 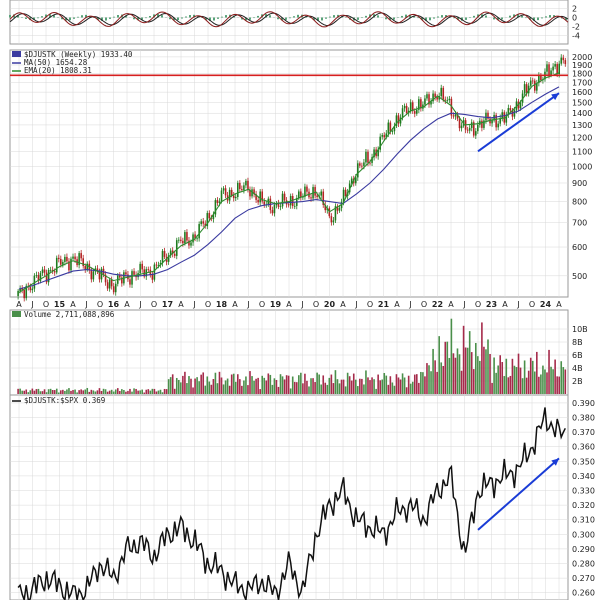 What do you see at coordinates (370, 304) in the screenshot?
I see `x-tick-label: O` at bounding box center [370, 304].